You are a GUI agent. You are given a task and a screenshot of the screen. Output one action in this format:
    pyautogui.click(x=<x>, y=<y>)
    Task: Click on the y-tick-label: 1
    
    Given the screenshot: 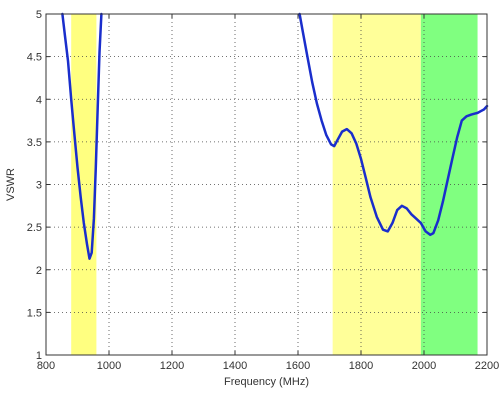 What is the action you would take?
    pyautogui.click(x=39, y=356)
    